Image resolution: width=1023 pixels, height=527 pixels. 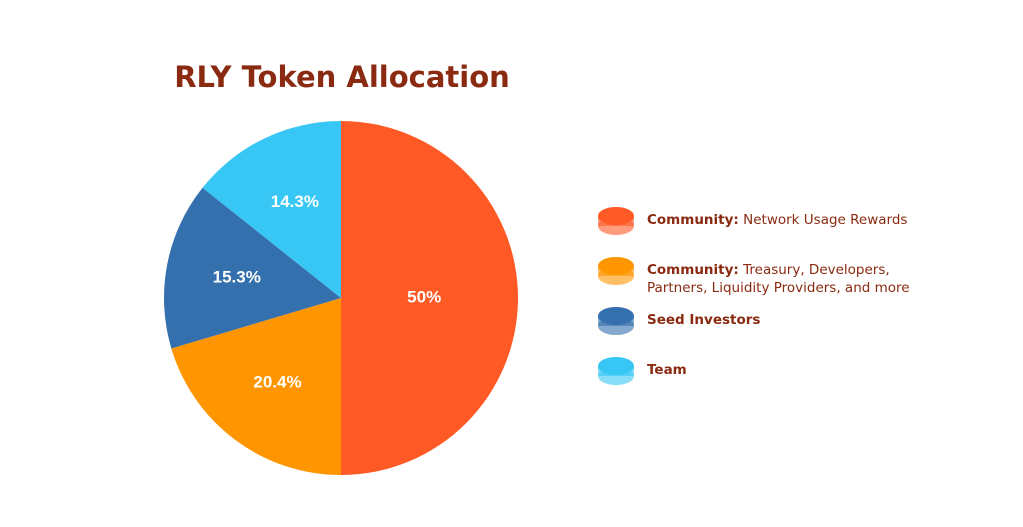 What do you see at coordinates (704, 320) in the screenshot?
I see `legend-bold: Seed Investors` at bounding box center [704, 320].